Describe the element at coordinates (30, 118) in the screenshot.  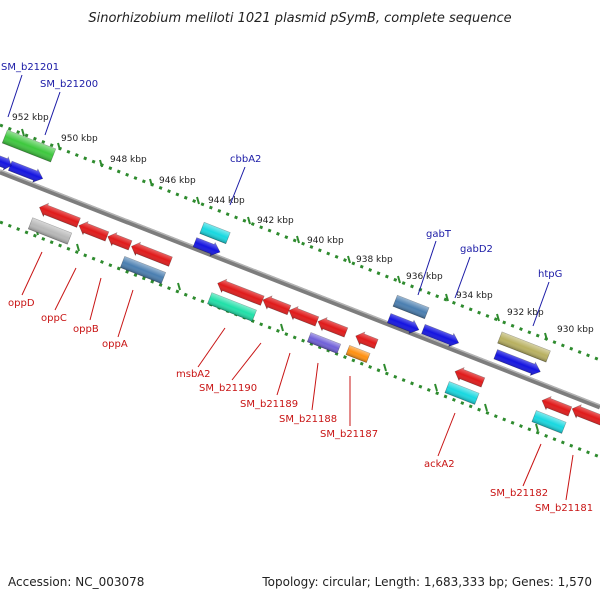
I see `scale-label: 952 kbp` at that location.